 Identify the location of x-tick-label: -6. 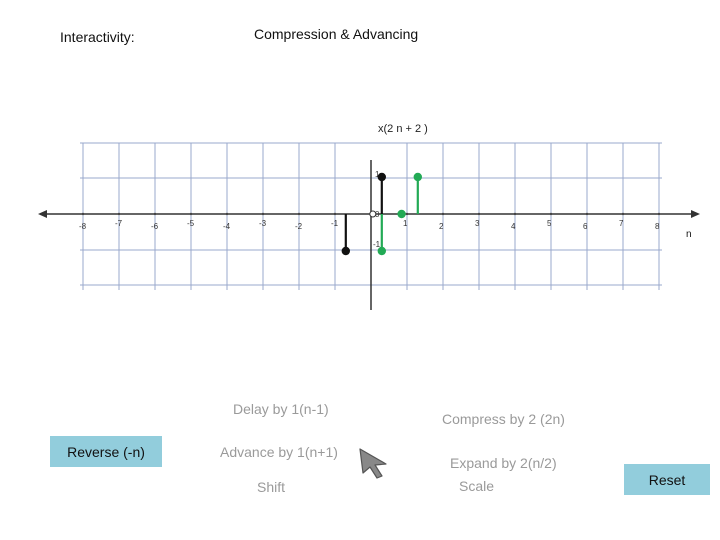
(155, 226).